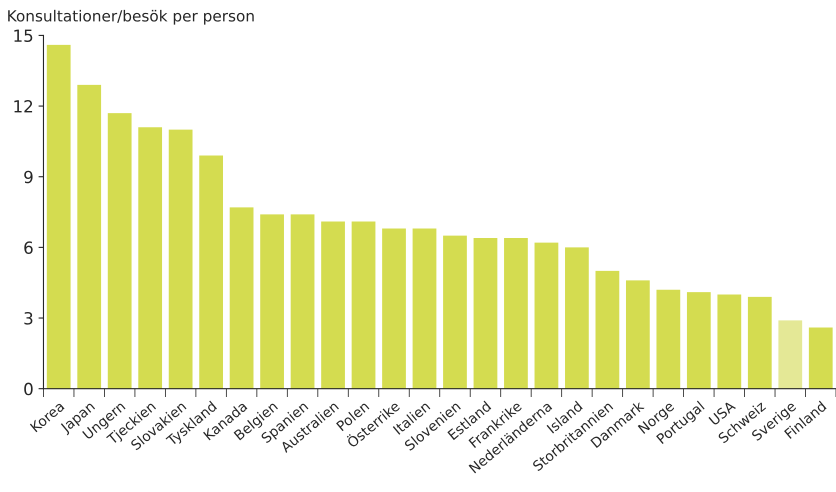  What do you see at coordinates (131, 17) in the screenshot?
I see `y-axis-title: Konsultationer/besök per person` at bounding box center [131, 17].